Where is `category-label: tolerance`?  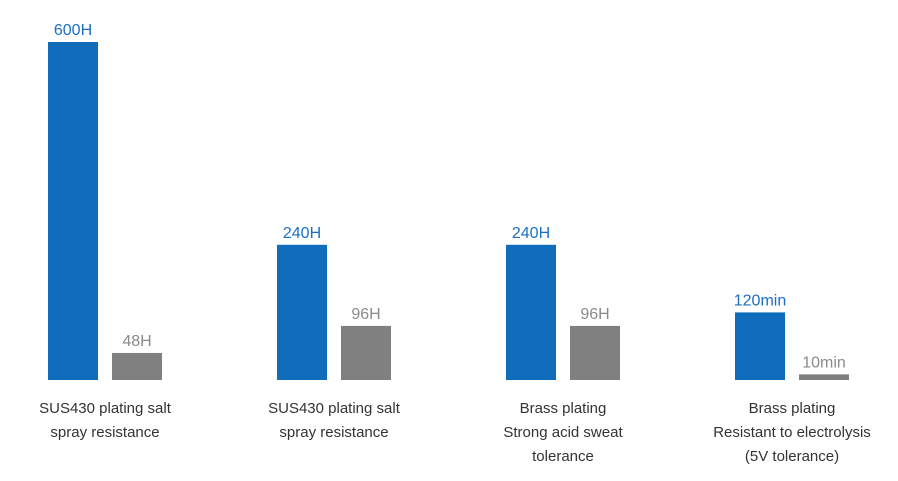 category-label: tolerance is located at coordinates (563, 456).